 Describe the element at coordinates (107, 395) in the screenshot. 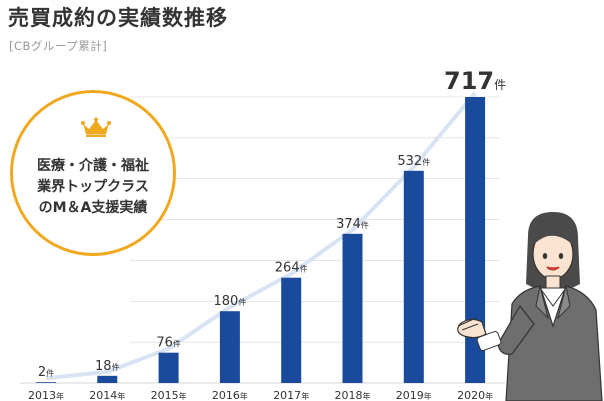

I see `x-tick-label: 2014年` at that location.